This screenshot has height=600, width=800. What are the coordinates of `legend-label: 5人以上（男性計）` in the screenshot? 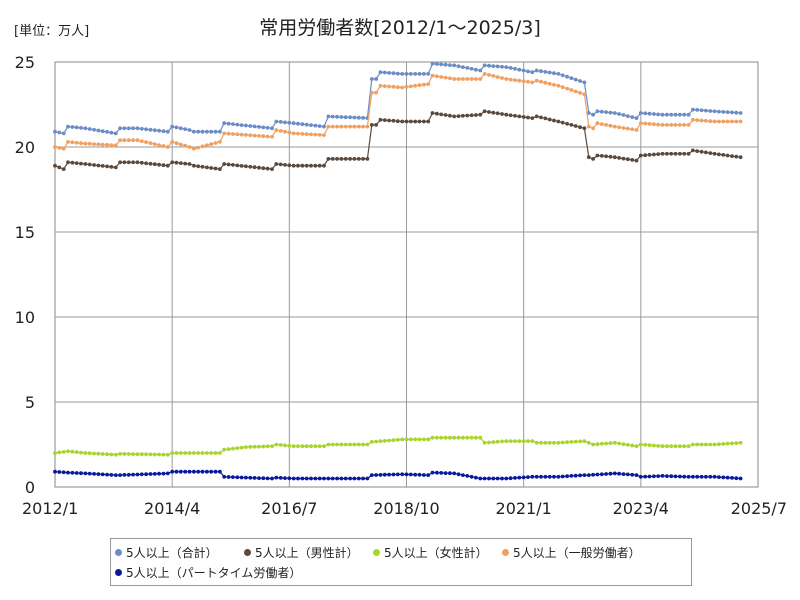 It's located at (307, 553).